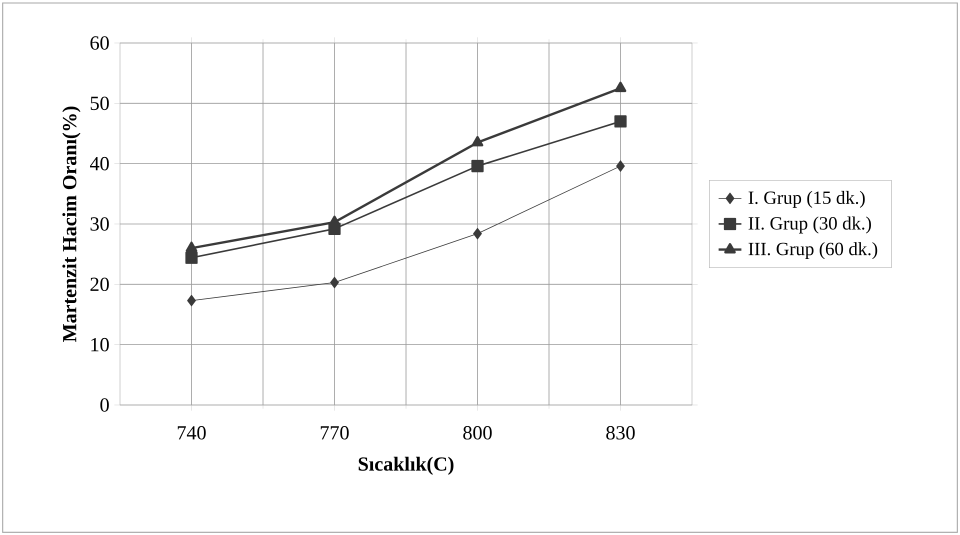 The image size is (960, 535). What do you see at coordinates (406, 465) in the screenshot?
I see `x-axis-title: Sıcaklık(C)` at bounding box center [406, 465].